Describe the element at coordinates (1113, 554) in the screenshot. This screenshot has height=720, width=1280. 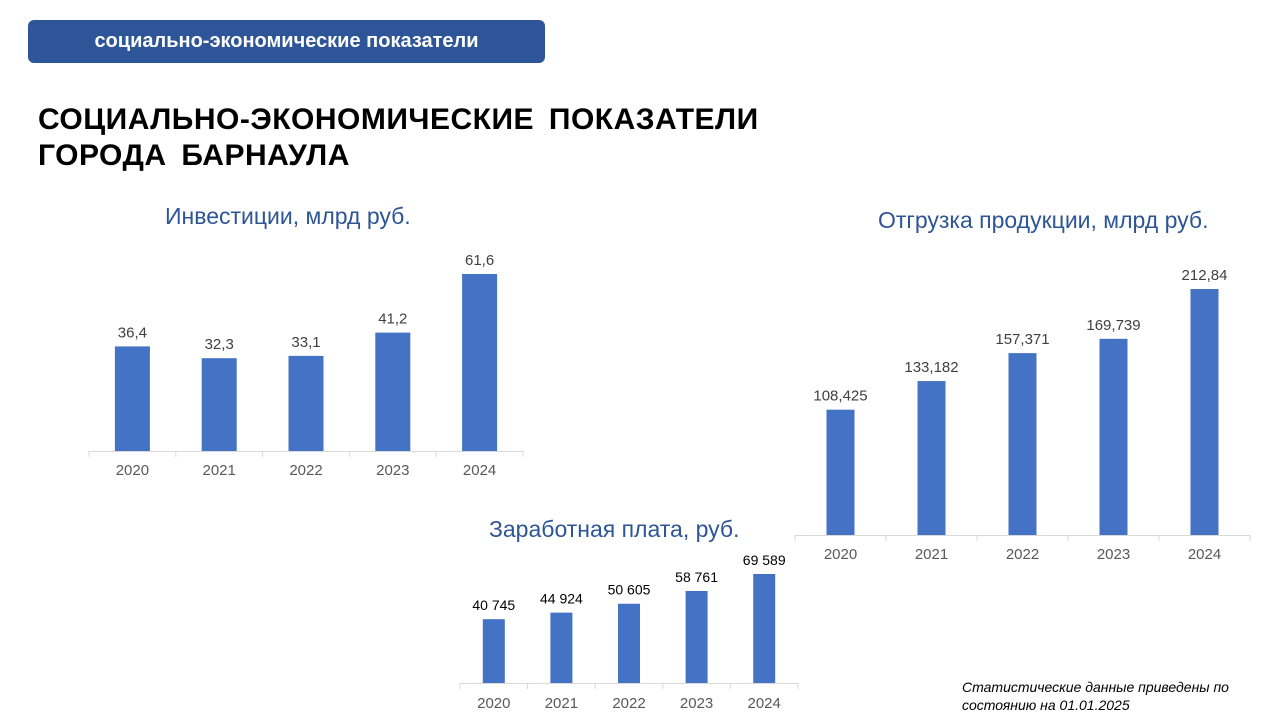
I see `shipment-tick-label-2023: 2023` at that location.